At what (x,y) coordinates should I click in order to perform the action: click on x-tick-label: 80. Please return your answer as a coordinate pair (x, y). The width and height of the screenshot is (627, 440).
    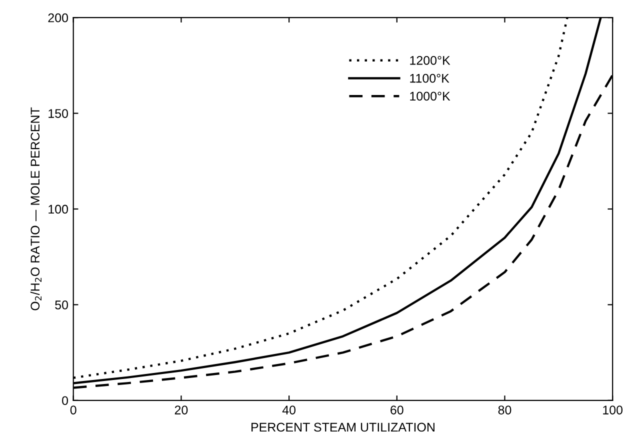
    Looking at the image, I should click on (505, 410).